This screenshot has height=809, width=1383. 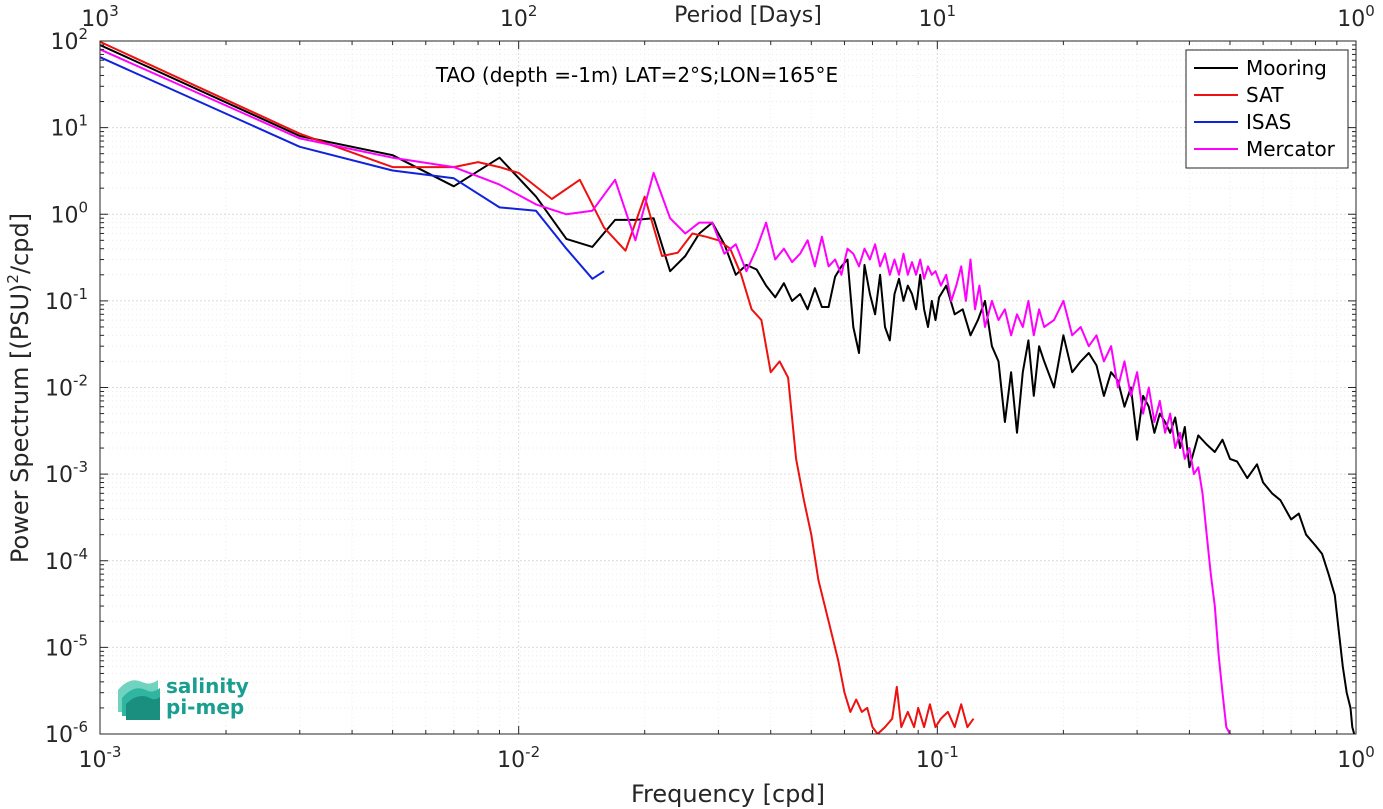 I want to click on tick-exponent: -4, so click(x=80, y=554).